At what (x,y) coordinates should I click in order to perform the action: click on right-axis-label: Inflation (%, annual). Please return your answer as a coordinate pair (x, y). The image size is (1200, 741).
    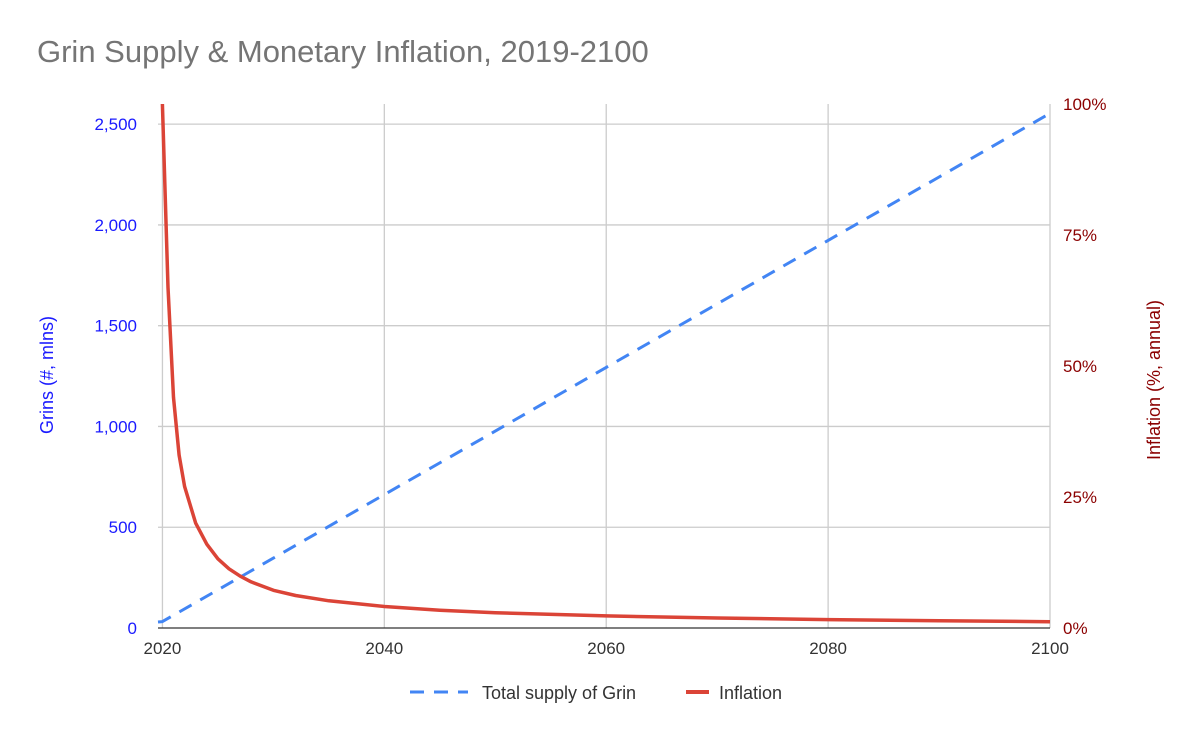
    Looking at the image, I should click on (1154, 380).